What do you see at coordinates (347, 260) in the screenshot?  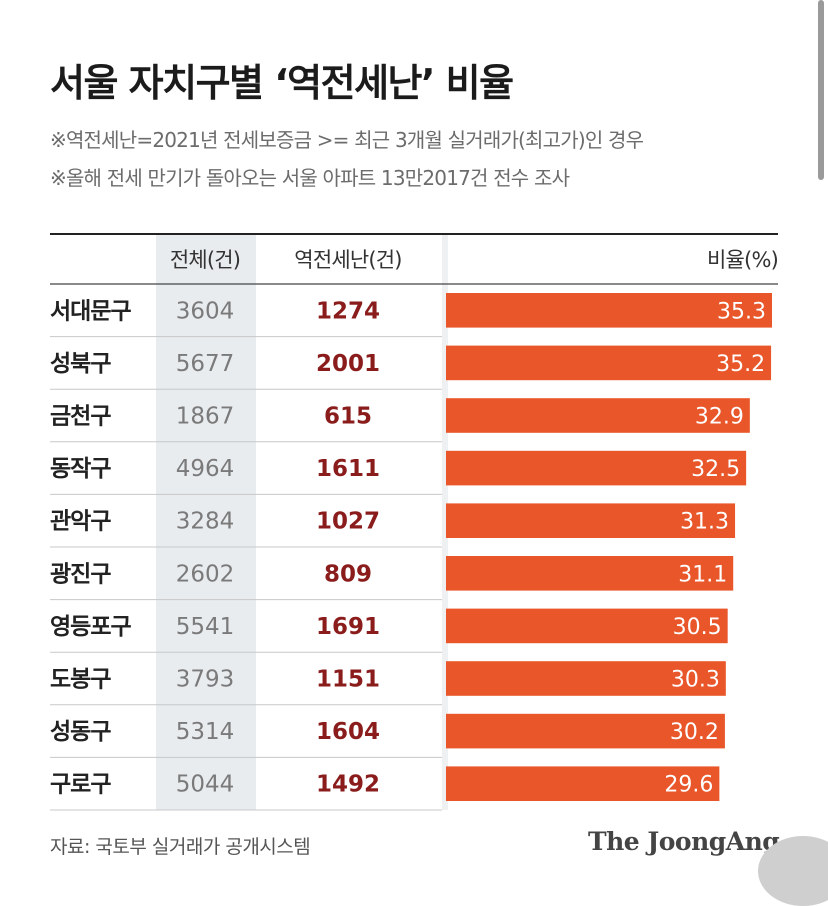 I see `header-count: 역전세난(건)` at bounding box center [347, 260].